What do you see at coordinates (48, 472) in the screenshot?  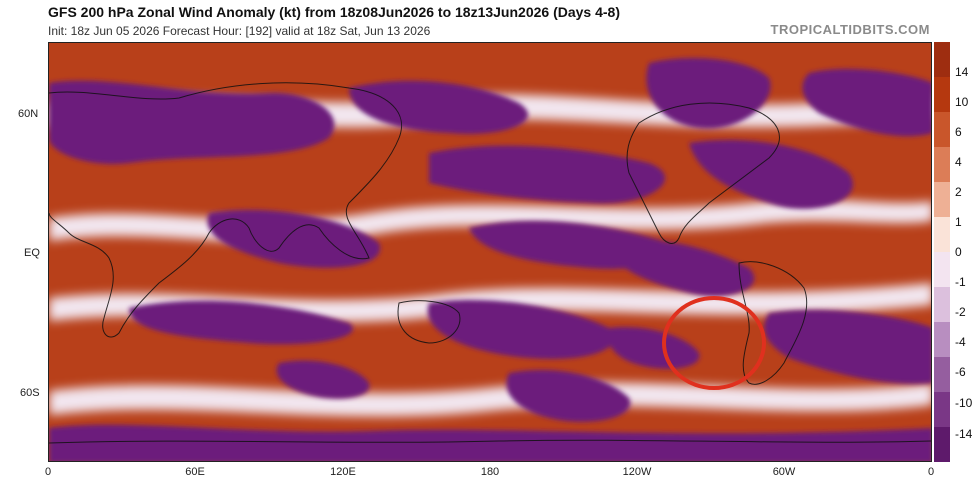 I see `lon-label-0-west: 0` at bounding box center [48, 472].